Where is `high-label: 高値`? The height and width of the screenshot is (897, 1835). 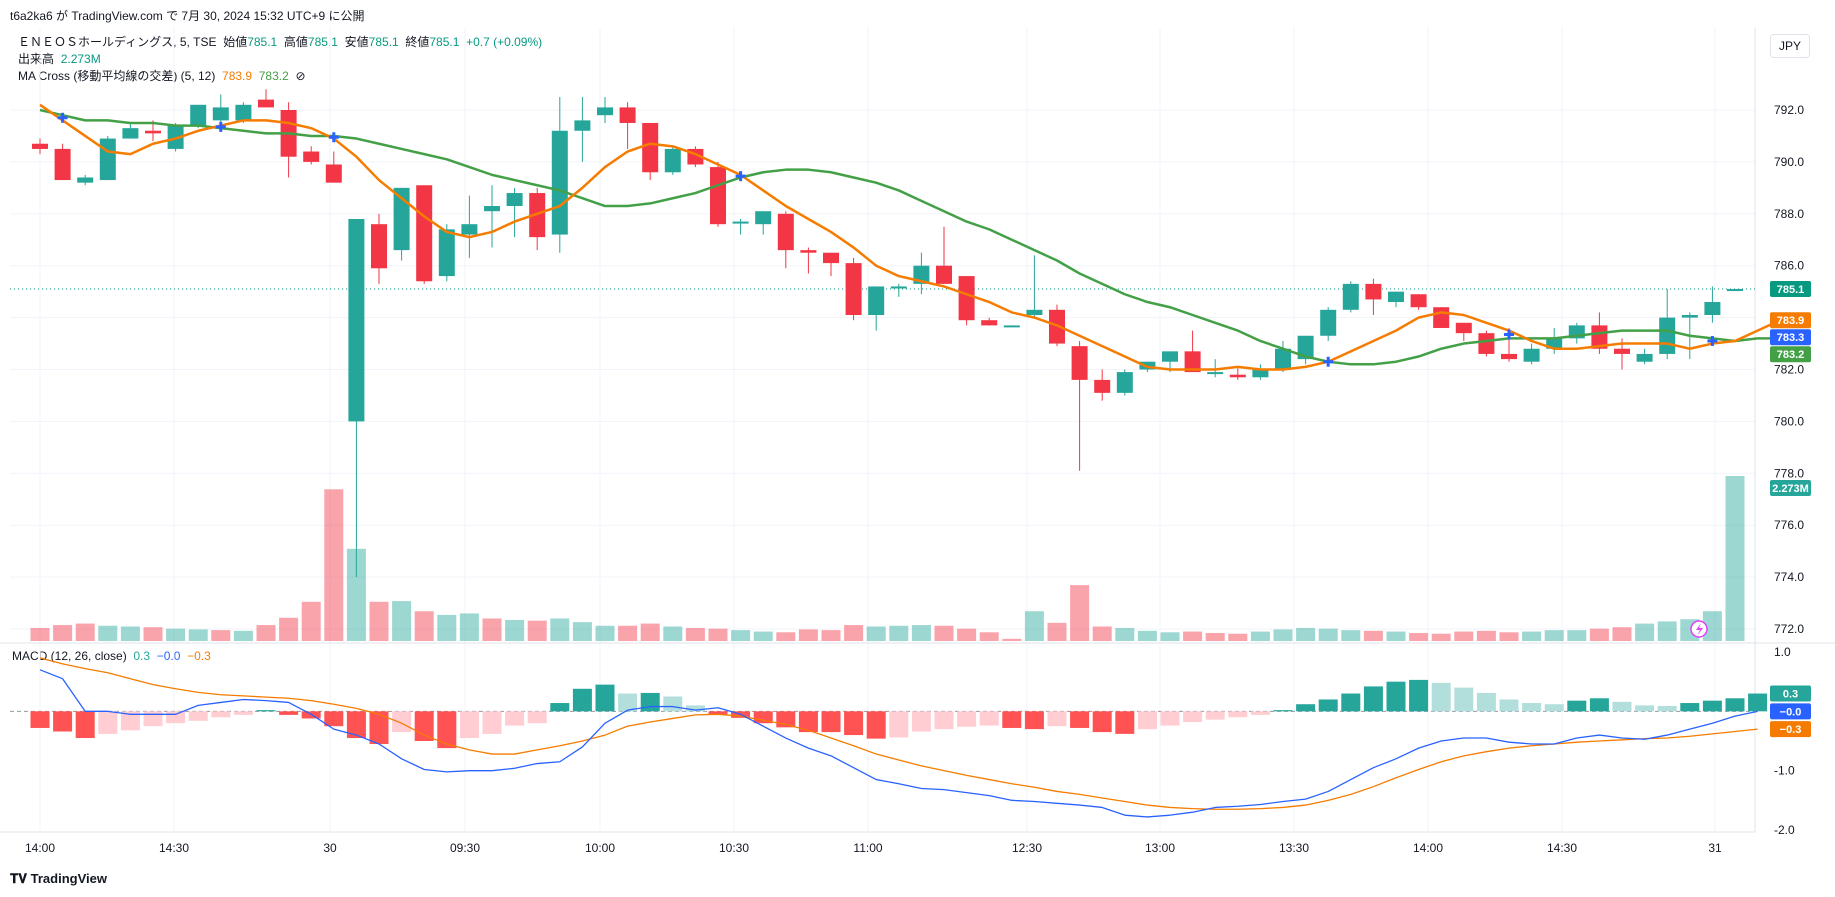 high-label: 高値 is located at coordinates (295, 42).